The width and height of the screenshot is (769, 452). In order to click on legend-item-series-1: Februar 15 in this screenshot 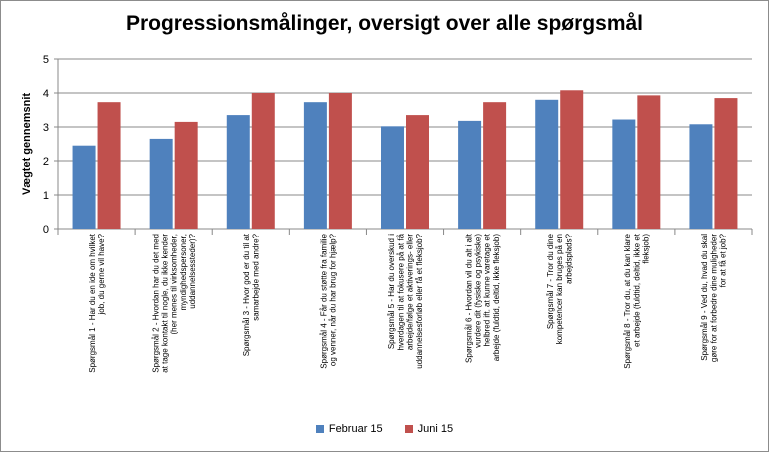, I will do `click(349, 429)`.